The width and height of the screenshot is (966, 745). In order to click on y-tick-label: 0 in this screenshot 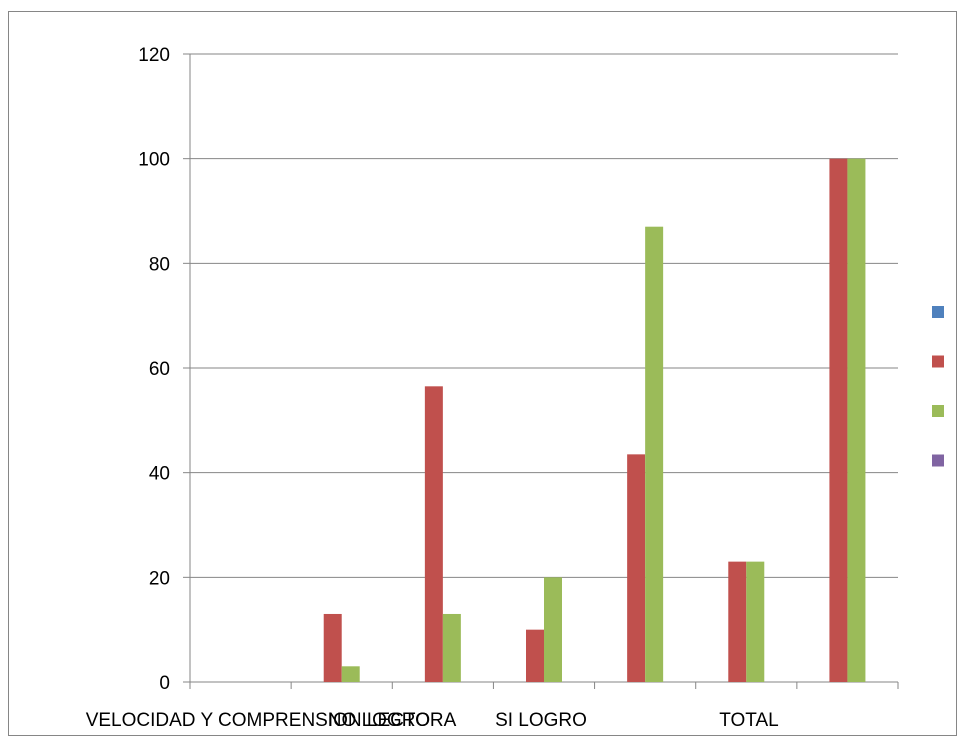, I will do `click(164, 683)`.